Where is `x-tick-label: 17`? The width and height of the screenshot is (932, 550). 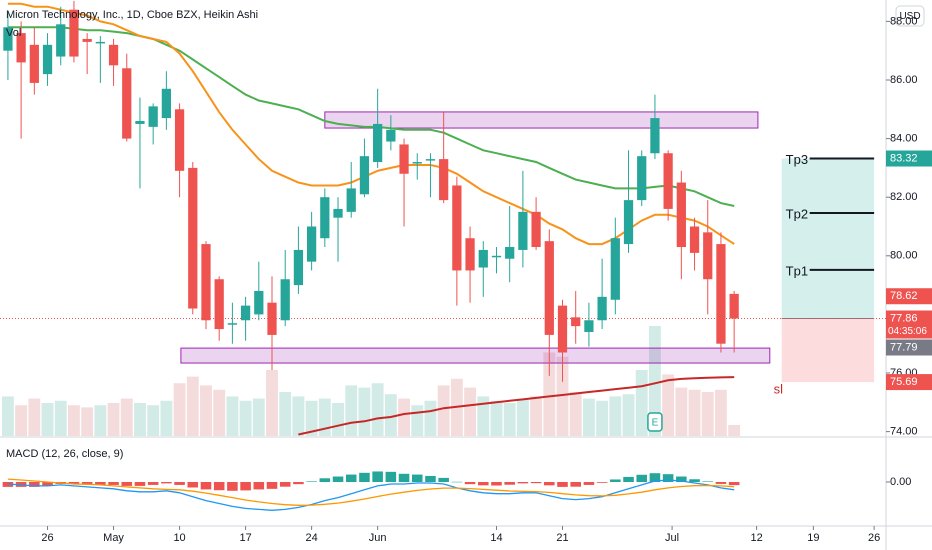 x-tick-label: 17 is located at coordinates (245, 538).